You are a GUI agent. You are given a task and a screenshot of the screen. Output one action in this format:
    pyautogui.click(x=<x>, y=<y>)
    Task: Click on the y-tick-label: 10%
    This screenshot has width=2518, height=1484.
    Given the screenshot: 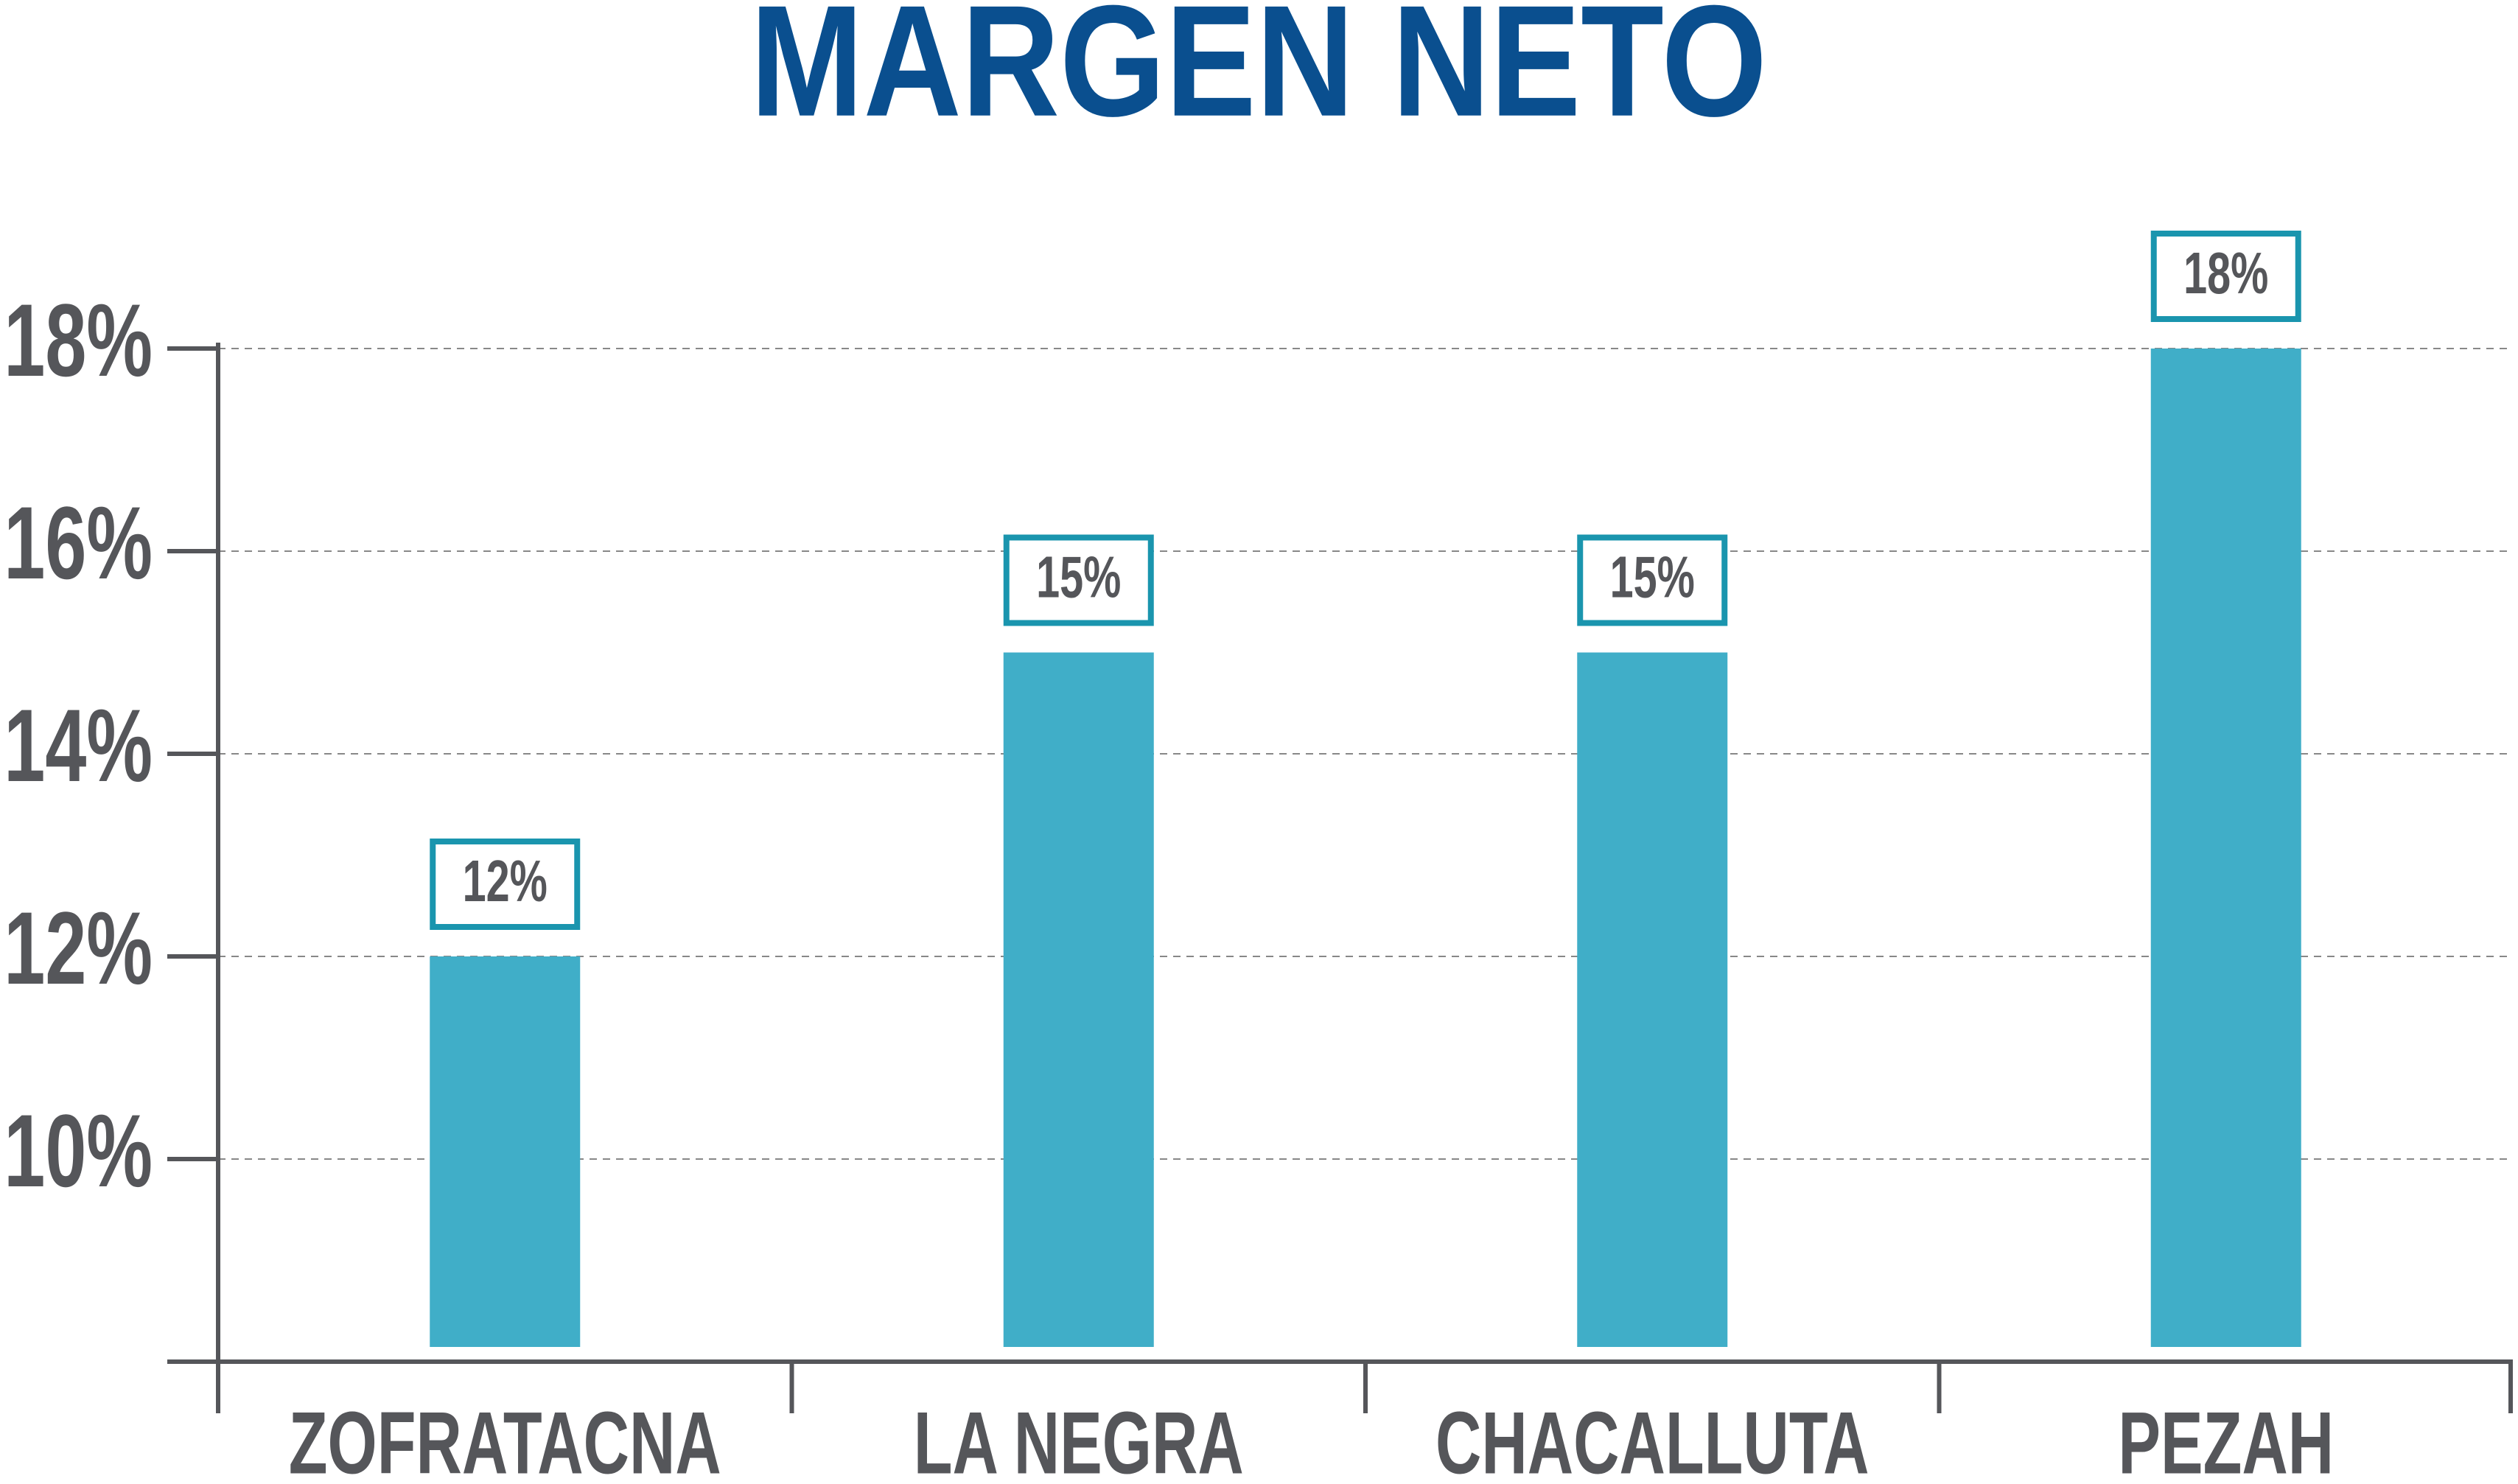 What is the action you would take?
    pyautogui.click(x=78, y=1150)
    